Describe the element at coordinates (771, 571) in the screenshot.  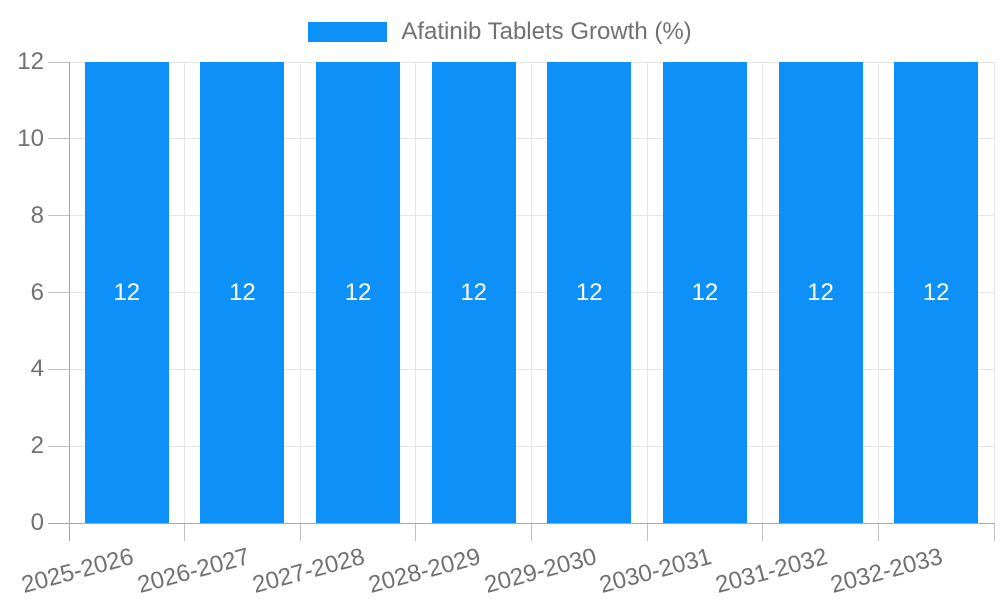
I see `x-category-label: 2031-2032` at that location.